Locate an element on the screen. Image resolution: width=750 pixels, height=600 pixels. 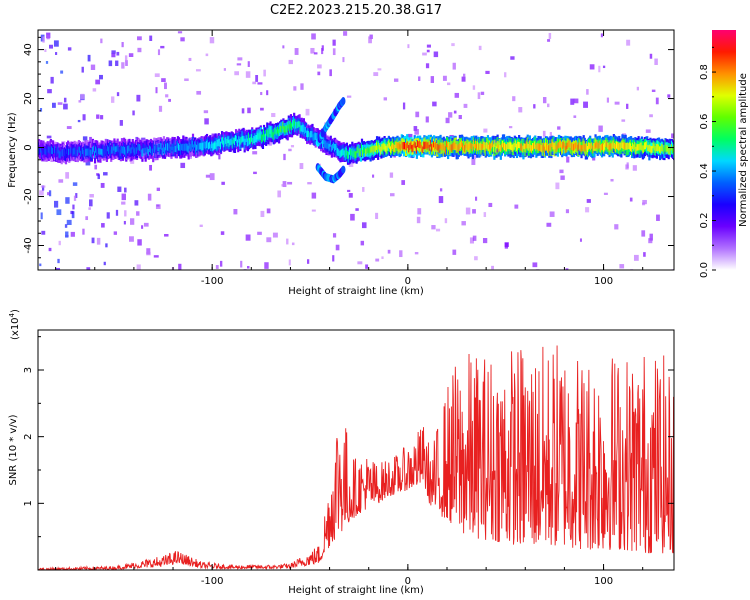
colorbar-scale is located at coordinates (724, 150).